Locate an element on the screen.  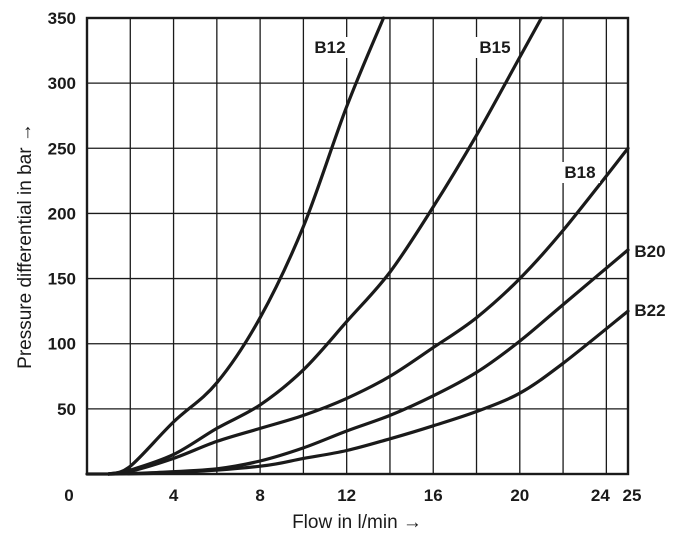
x-tick-label: 20 is located at coordinates (519, 495).